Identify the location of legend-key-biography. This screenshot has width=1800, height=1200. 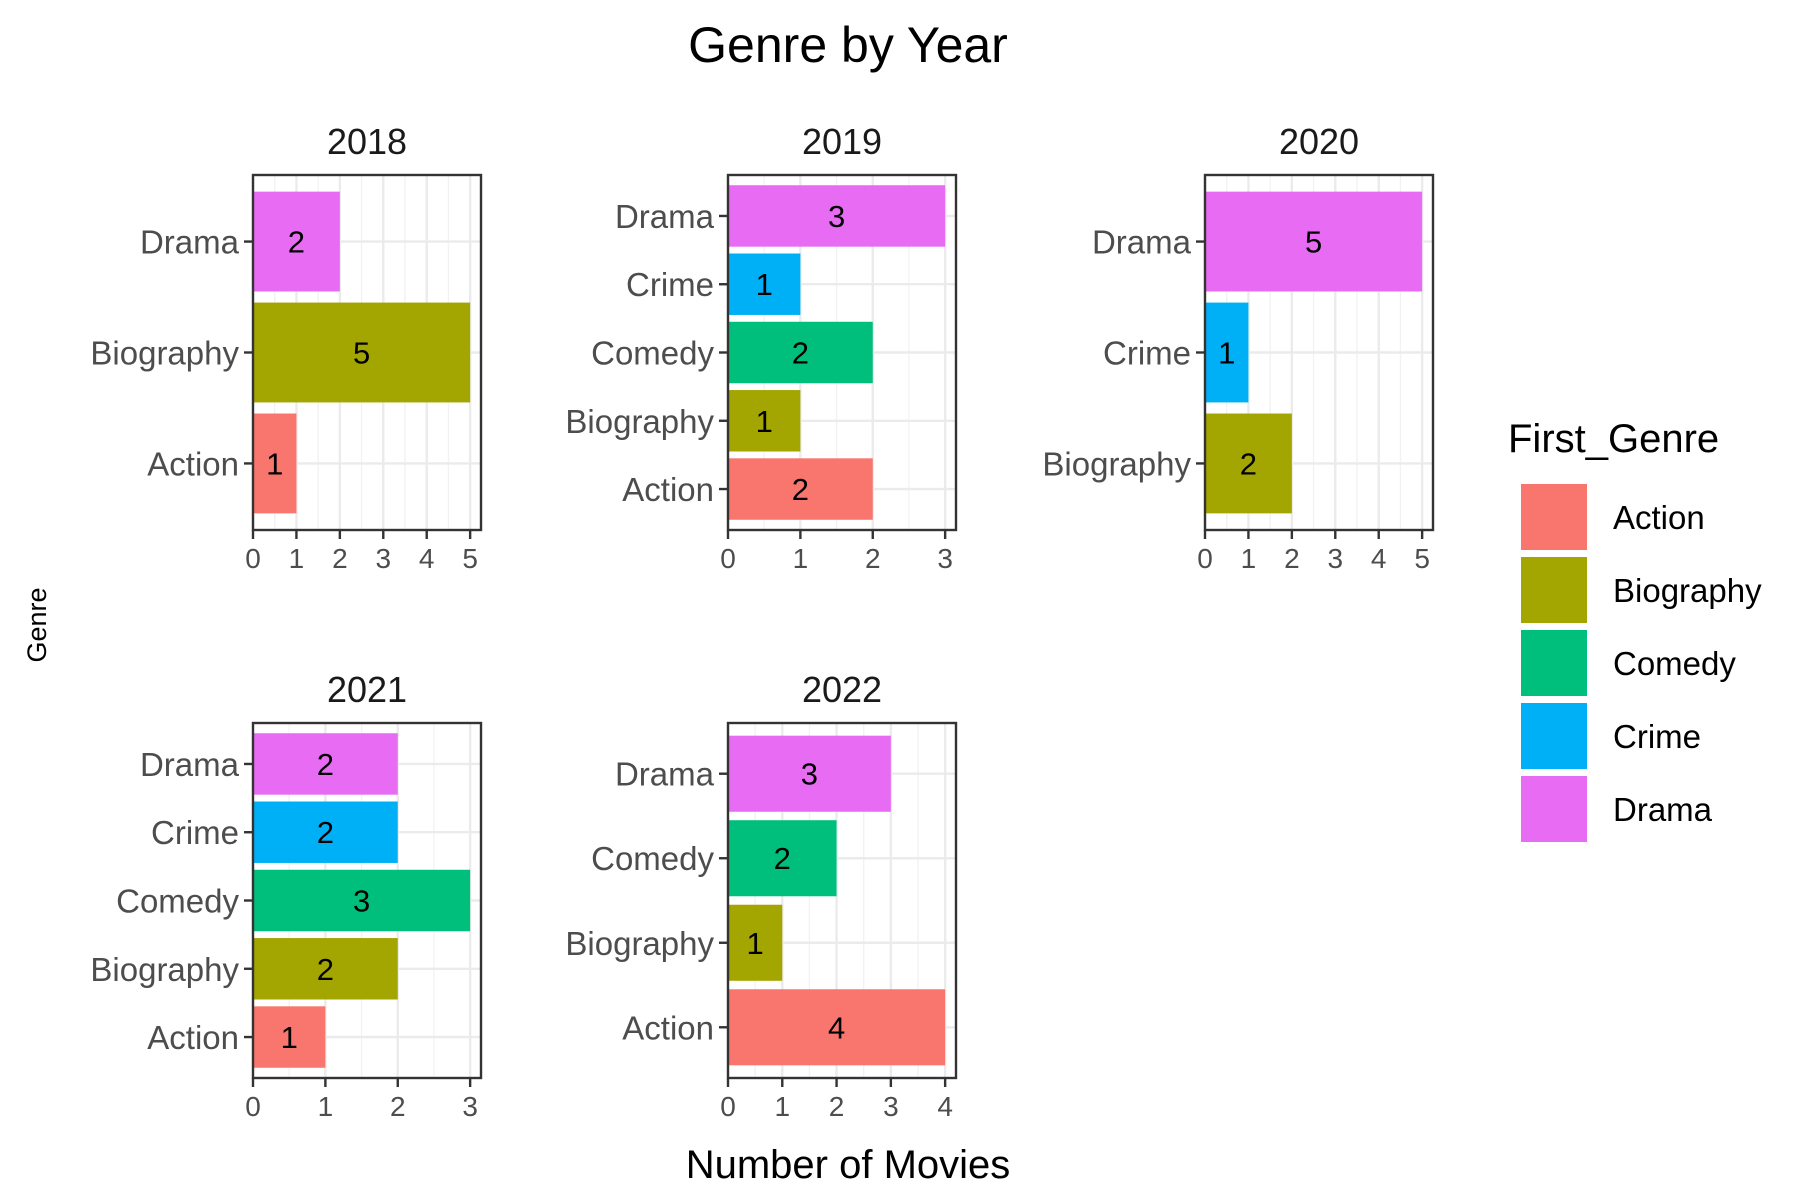
(1554, 590).